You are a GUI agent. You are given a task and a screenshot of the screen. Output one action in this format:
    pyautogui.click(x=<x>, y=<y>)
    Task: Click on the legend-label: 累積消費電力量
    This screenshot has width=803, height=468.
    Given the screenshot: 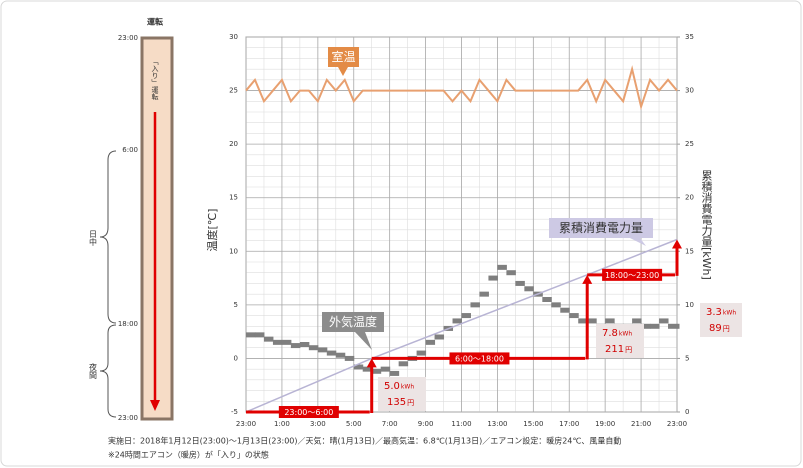 What is the action you would take?
    pyautogui.click(x=601, y=227)
    